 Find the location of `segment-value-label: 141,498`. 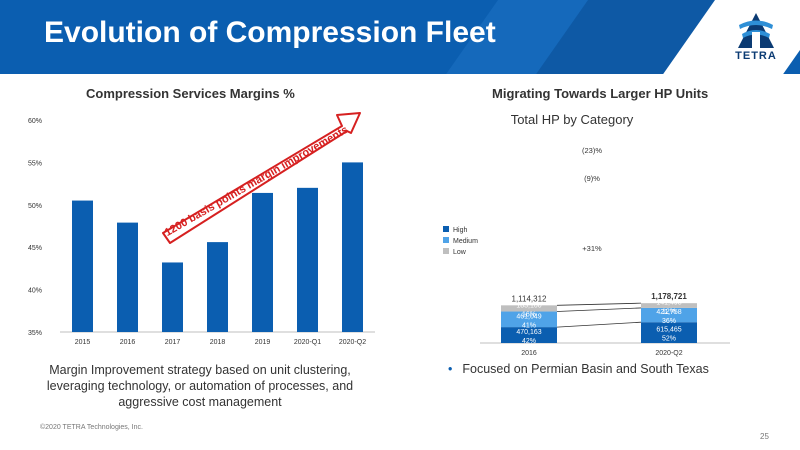

segment-value-label: 141,498 is located at coordinates (668, 303).